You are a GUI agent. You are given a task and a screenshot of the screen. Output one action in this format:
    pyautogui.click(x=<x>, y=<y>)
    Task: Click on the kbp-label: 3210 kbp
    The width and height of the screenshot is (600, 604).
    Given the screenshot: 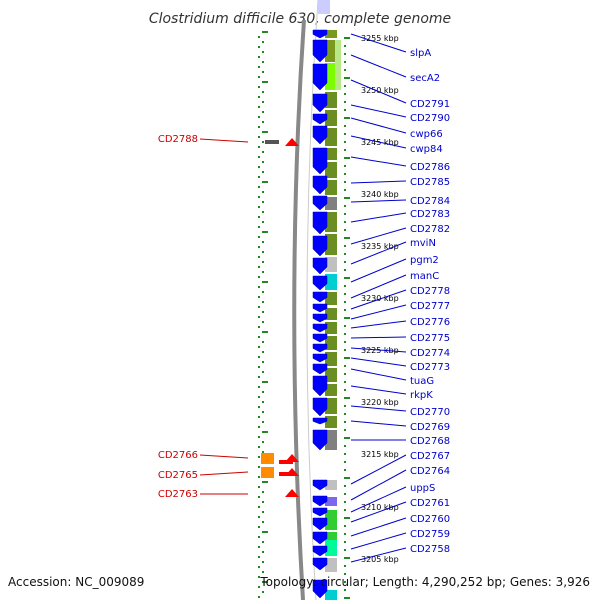 What is the action you would take?
    pyautogui.click(x=380, y=507)
    